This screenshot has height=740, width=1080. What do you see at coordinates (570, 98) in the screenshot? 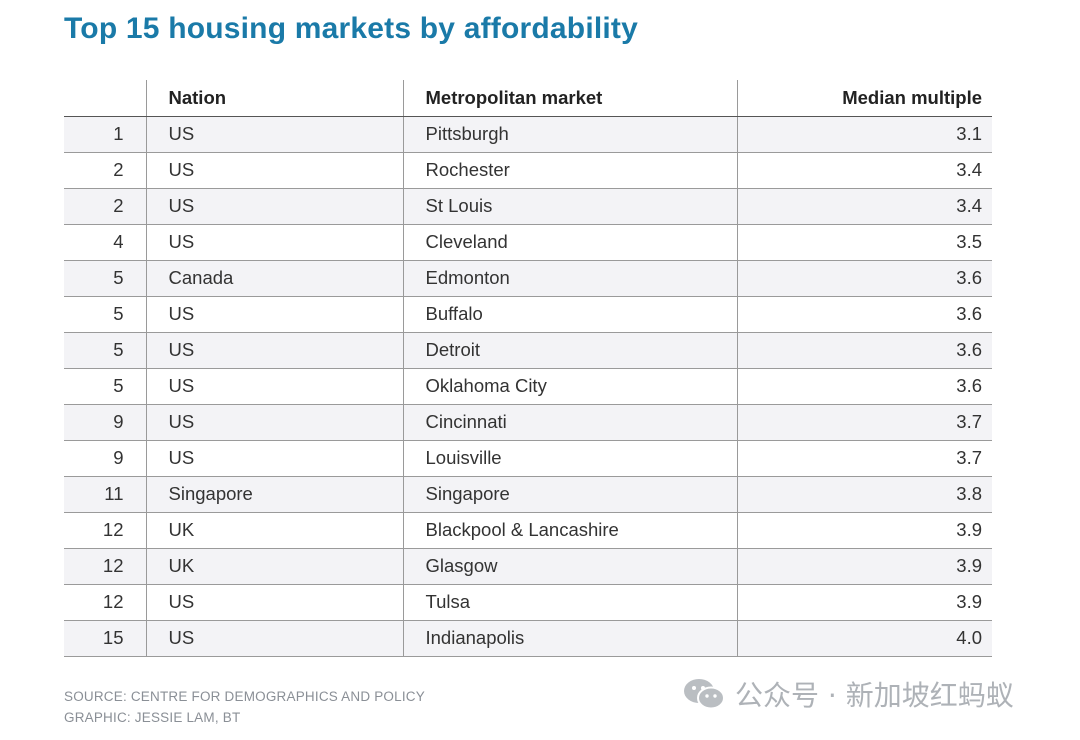
I see `header-metropolitan-market: Metropolitan market` at bounding box center [570, 98].